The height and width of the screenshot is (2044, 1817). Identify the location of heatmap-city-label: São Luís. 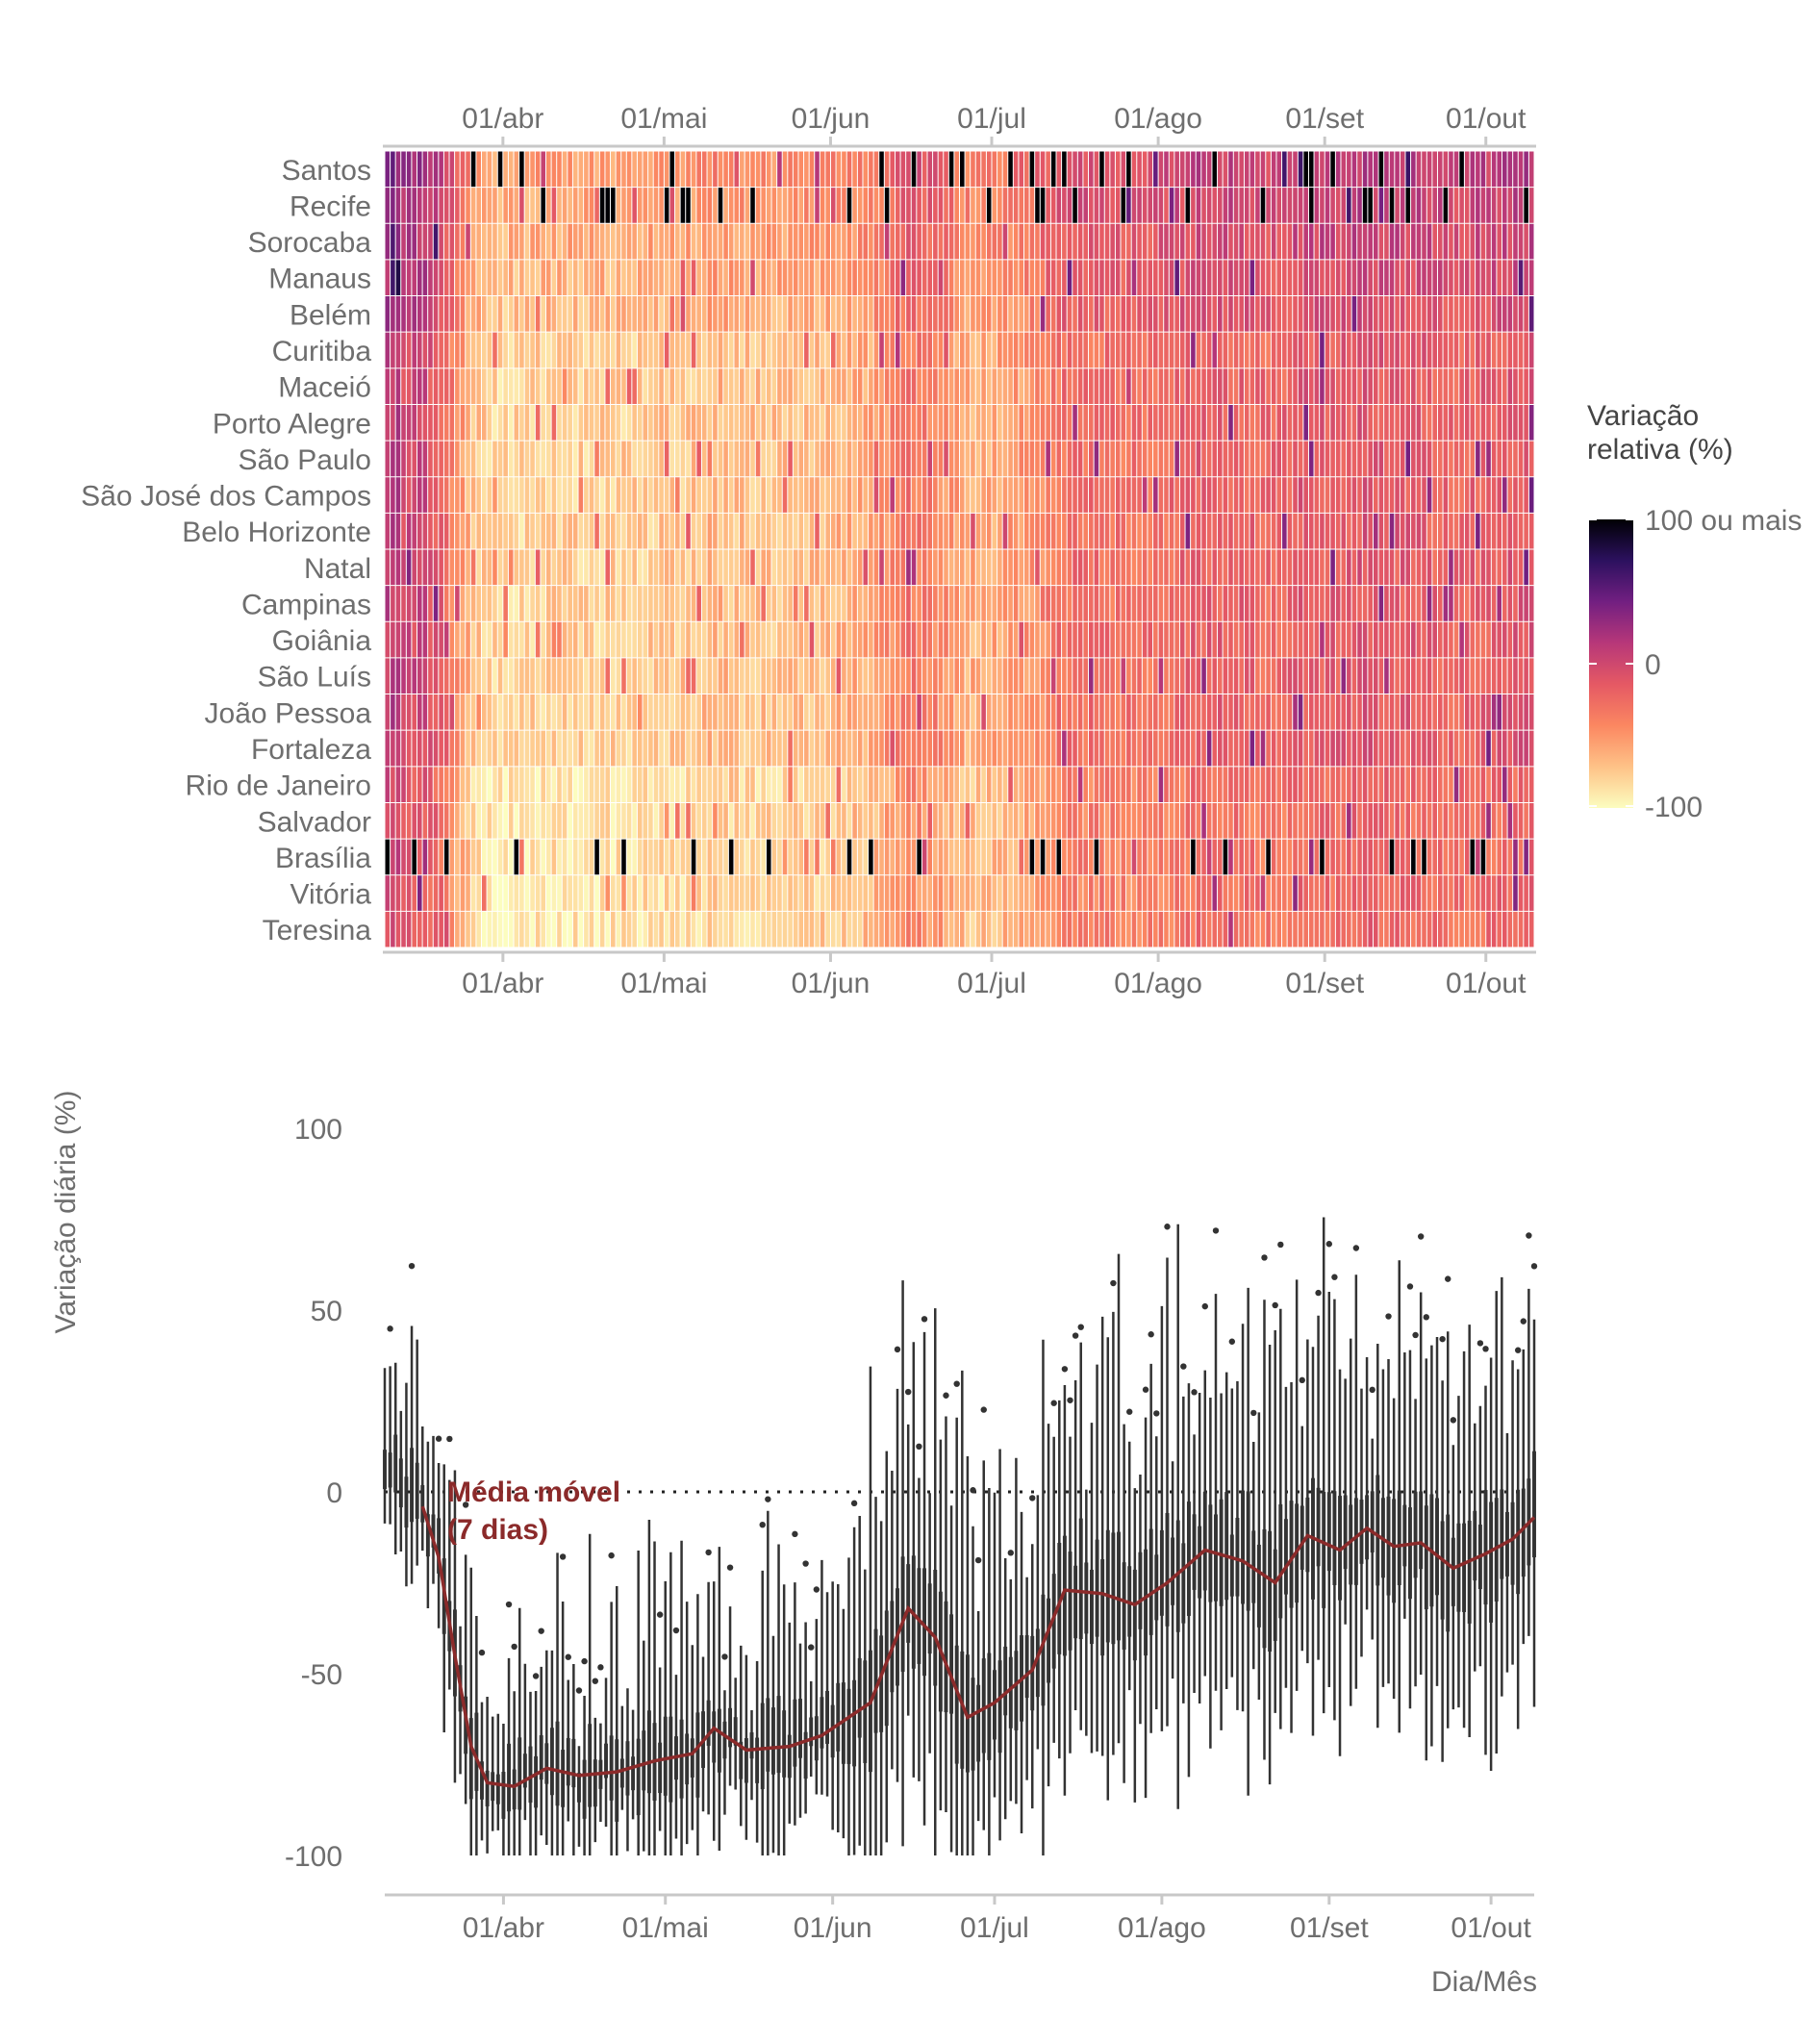
(315, 678).